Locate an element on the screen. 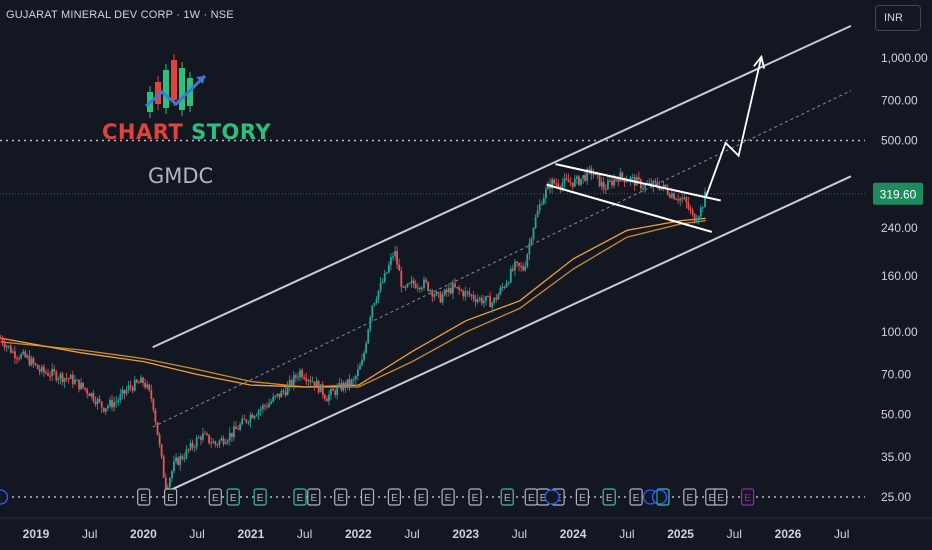 Image resolution: width=932 pixels, height=550 pixels. symbol-header: GUJARAT MINERAL DEV CORP · 1W · NSE is located at coordinates (120, 15).